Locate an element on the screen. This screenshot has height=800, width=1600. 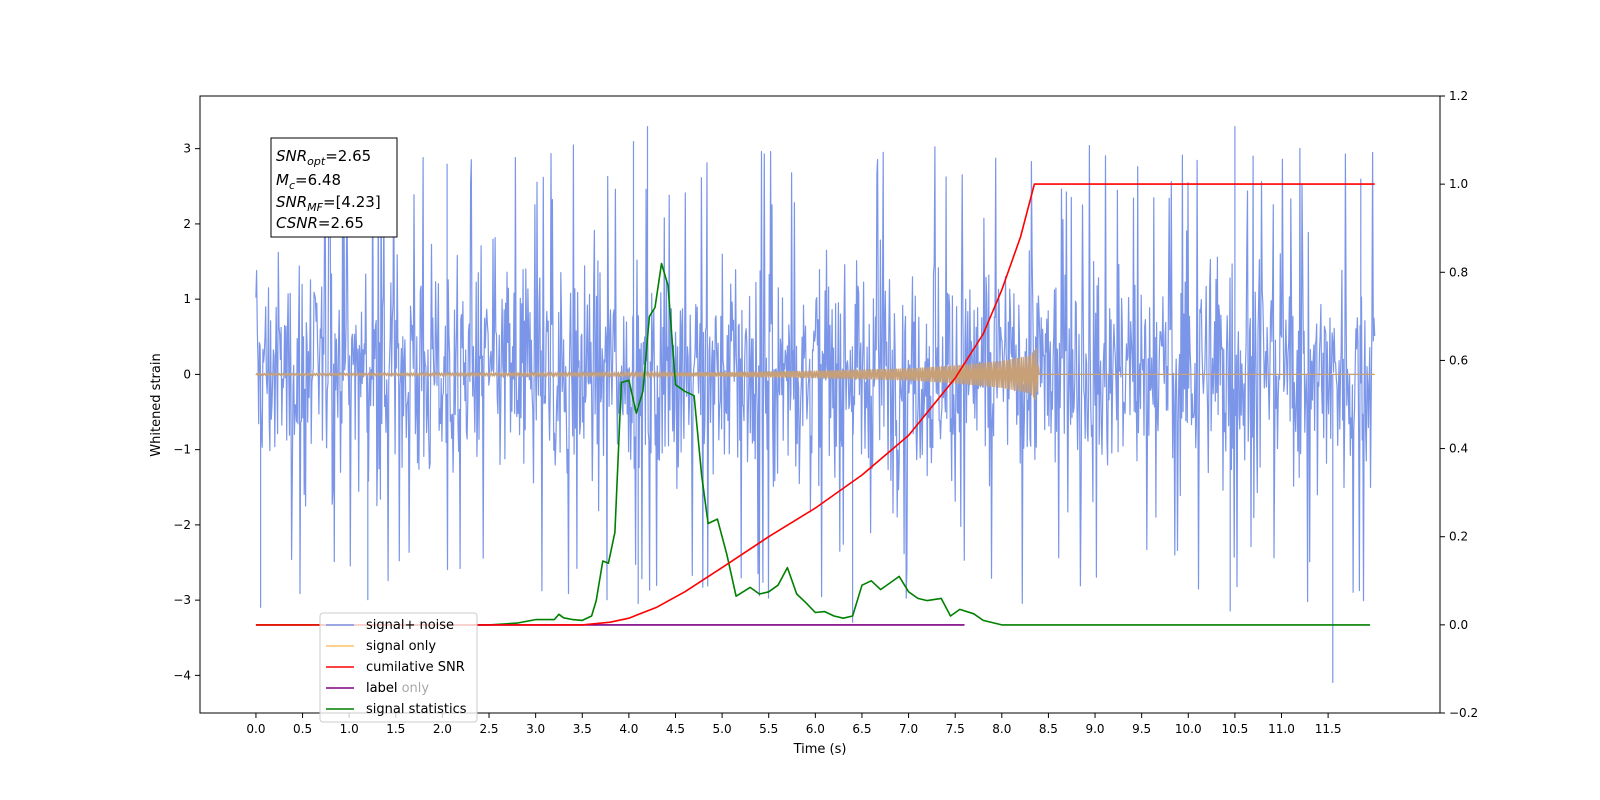
x-tick-label: 10.0 is located at coordinates (1188, 729).